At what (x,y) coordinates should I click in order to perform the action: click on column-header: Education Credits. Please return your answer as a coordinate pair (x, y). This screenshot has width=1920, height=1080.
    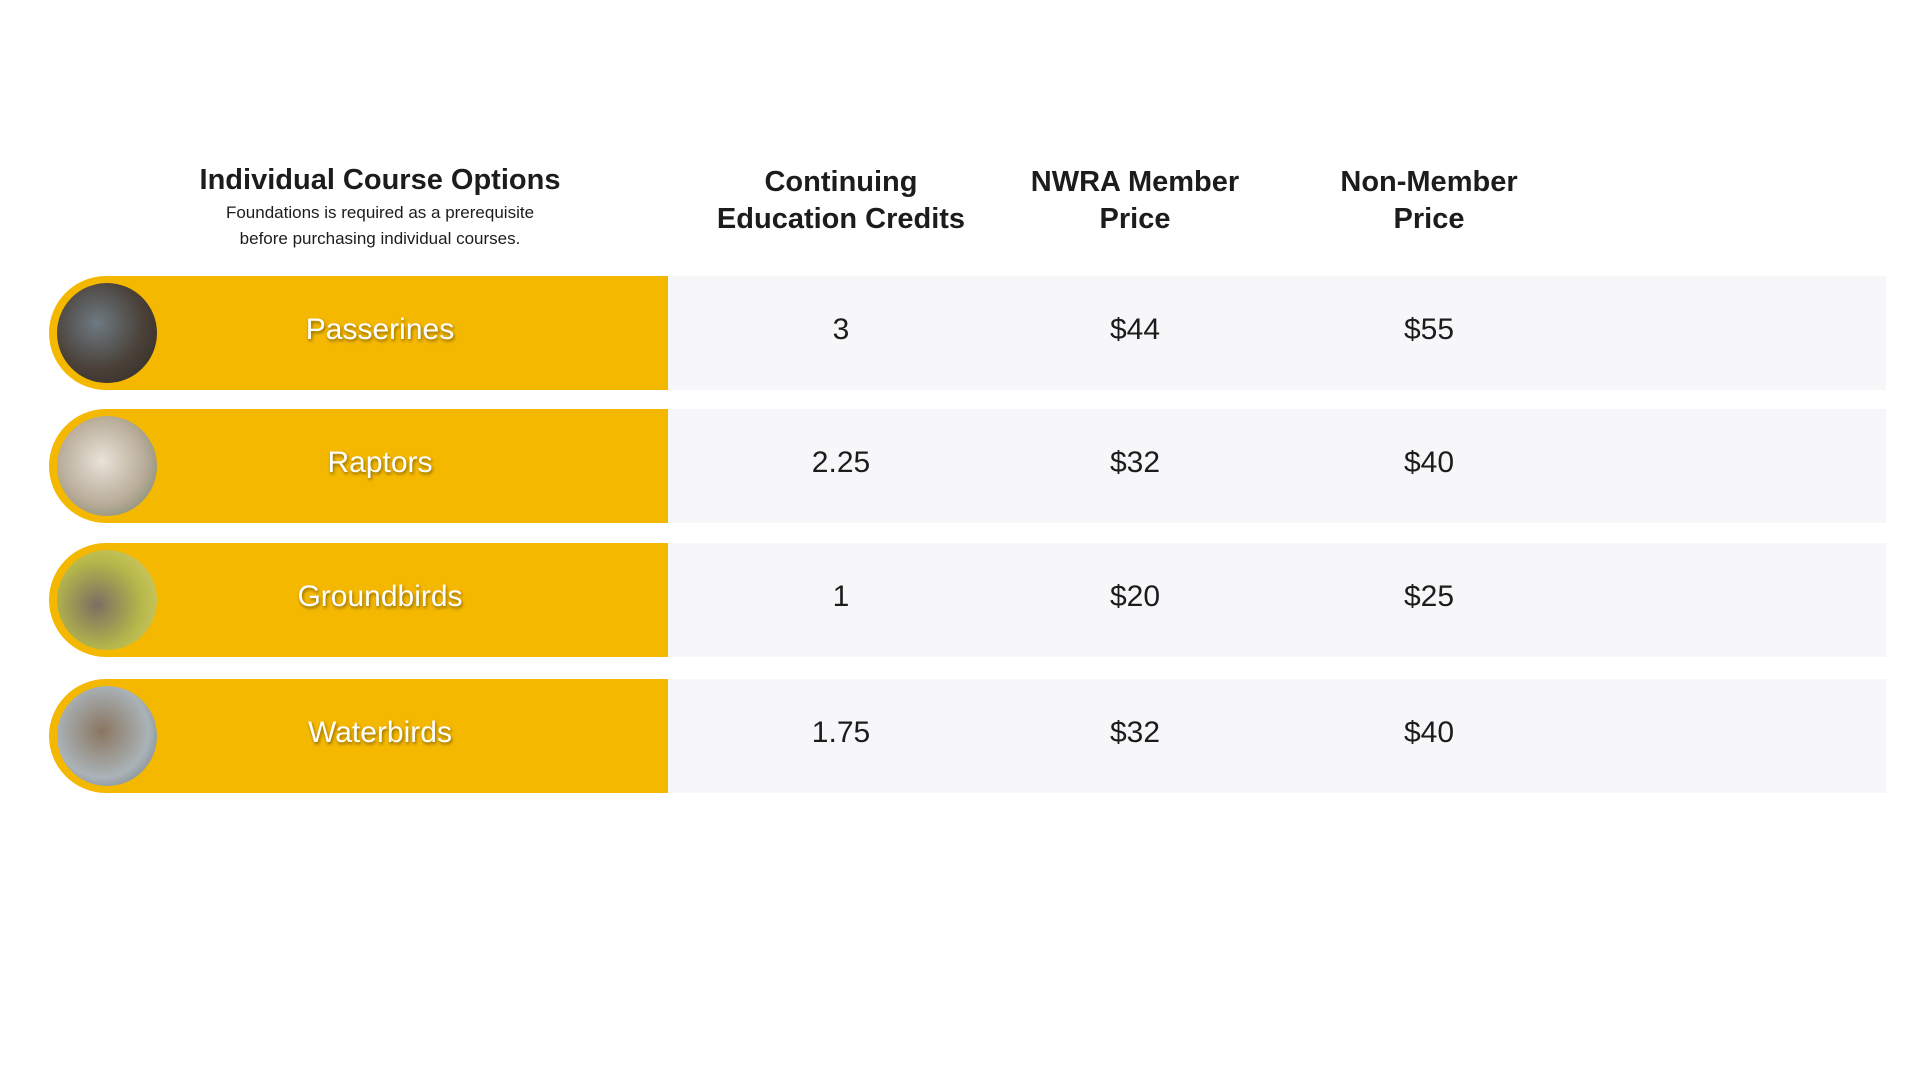
    Looking at the image, I should click on (841, 219).